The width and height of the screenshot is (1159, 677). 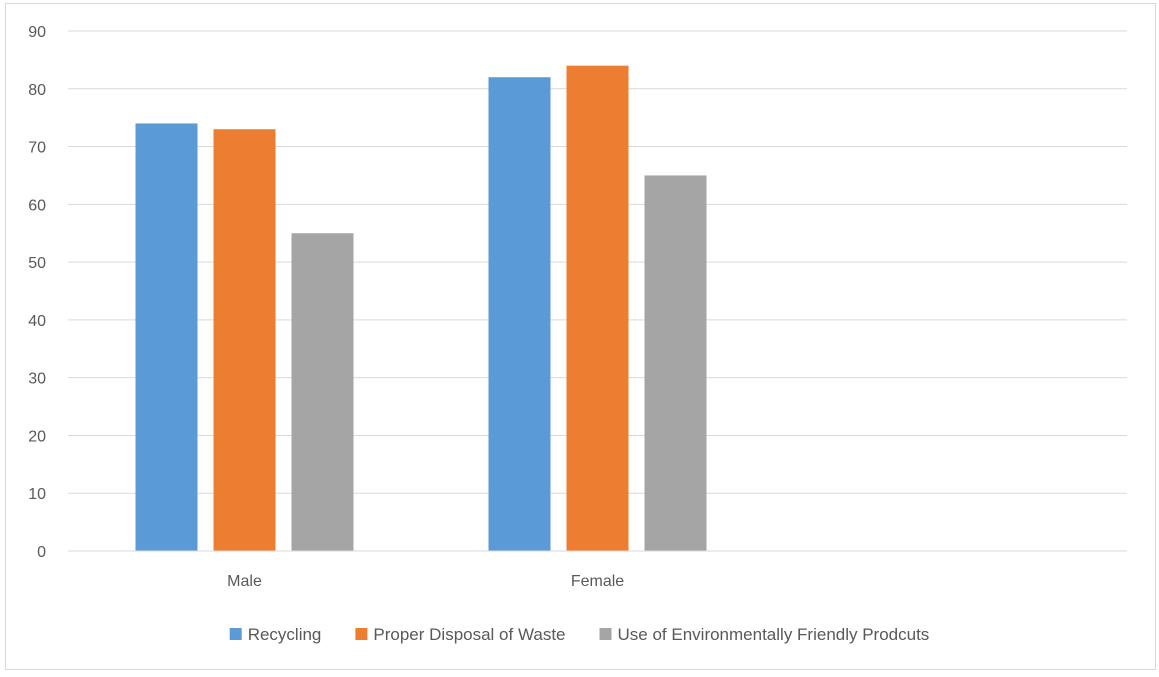 What do you see at coordinates (774, 634) in the screenshot?
I see `legend-label: Use of Environmentally Friendly Prodcuts` at bounding box center [774, 634].